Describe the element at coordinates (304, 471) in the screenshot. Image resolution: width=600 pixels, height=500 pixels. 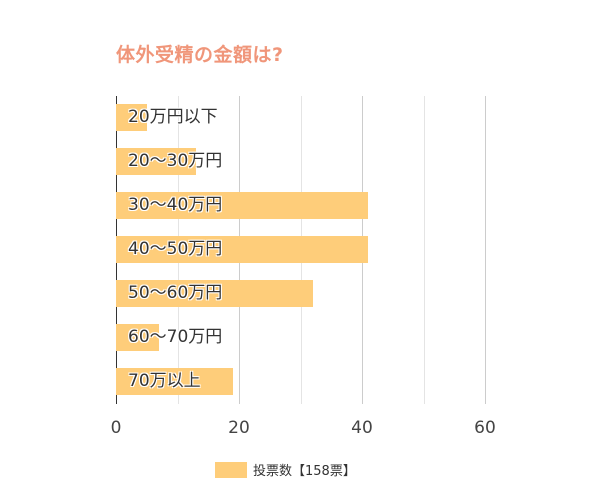
I see `legend-label: 投票数【158票】` at that location.